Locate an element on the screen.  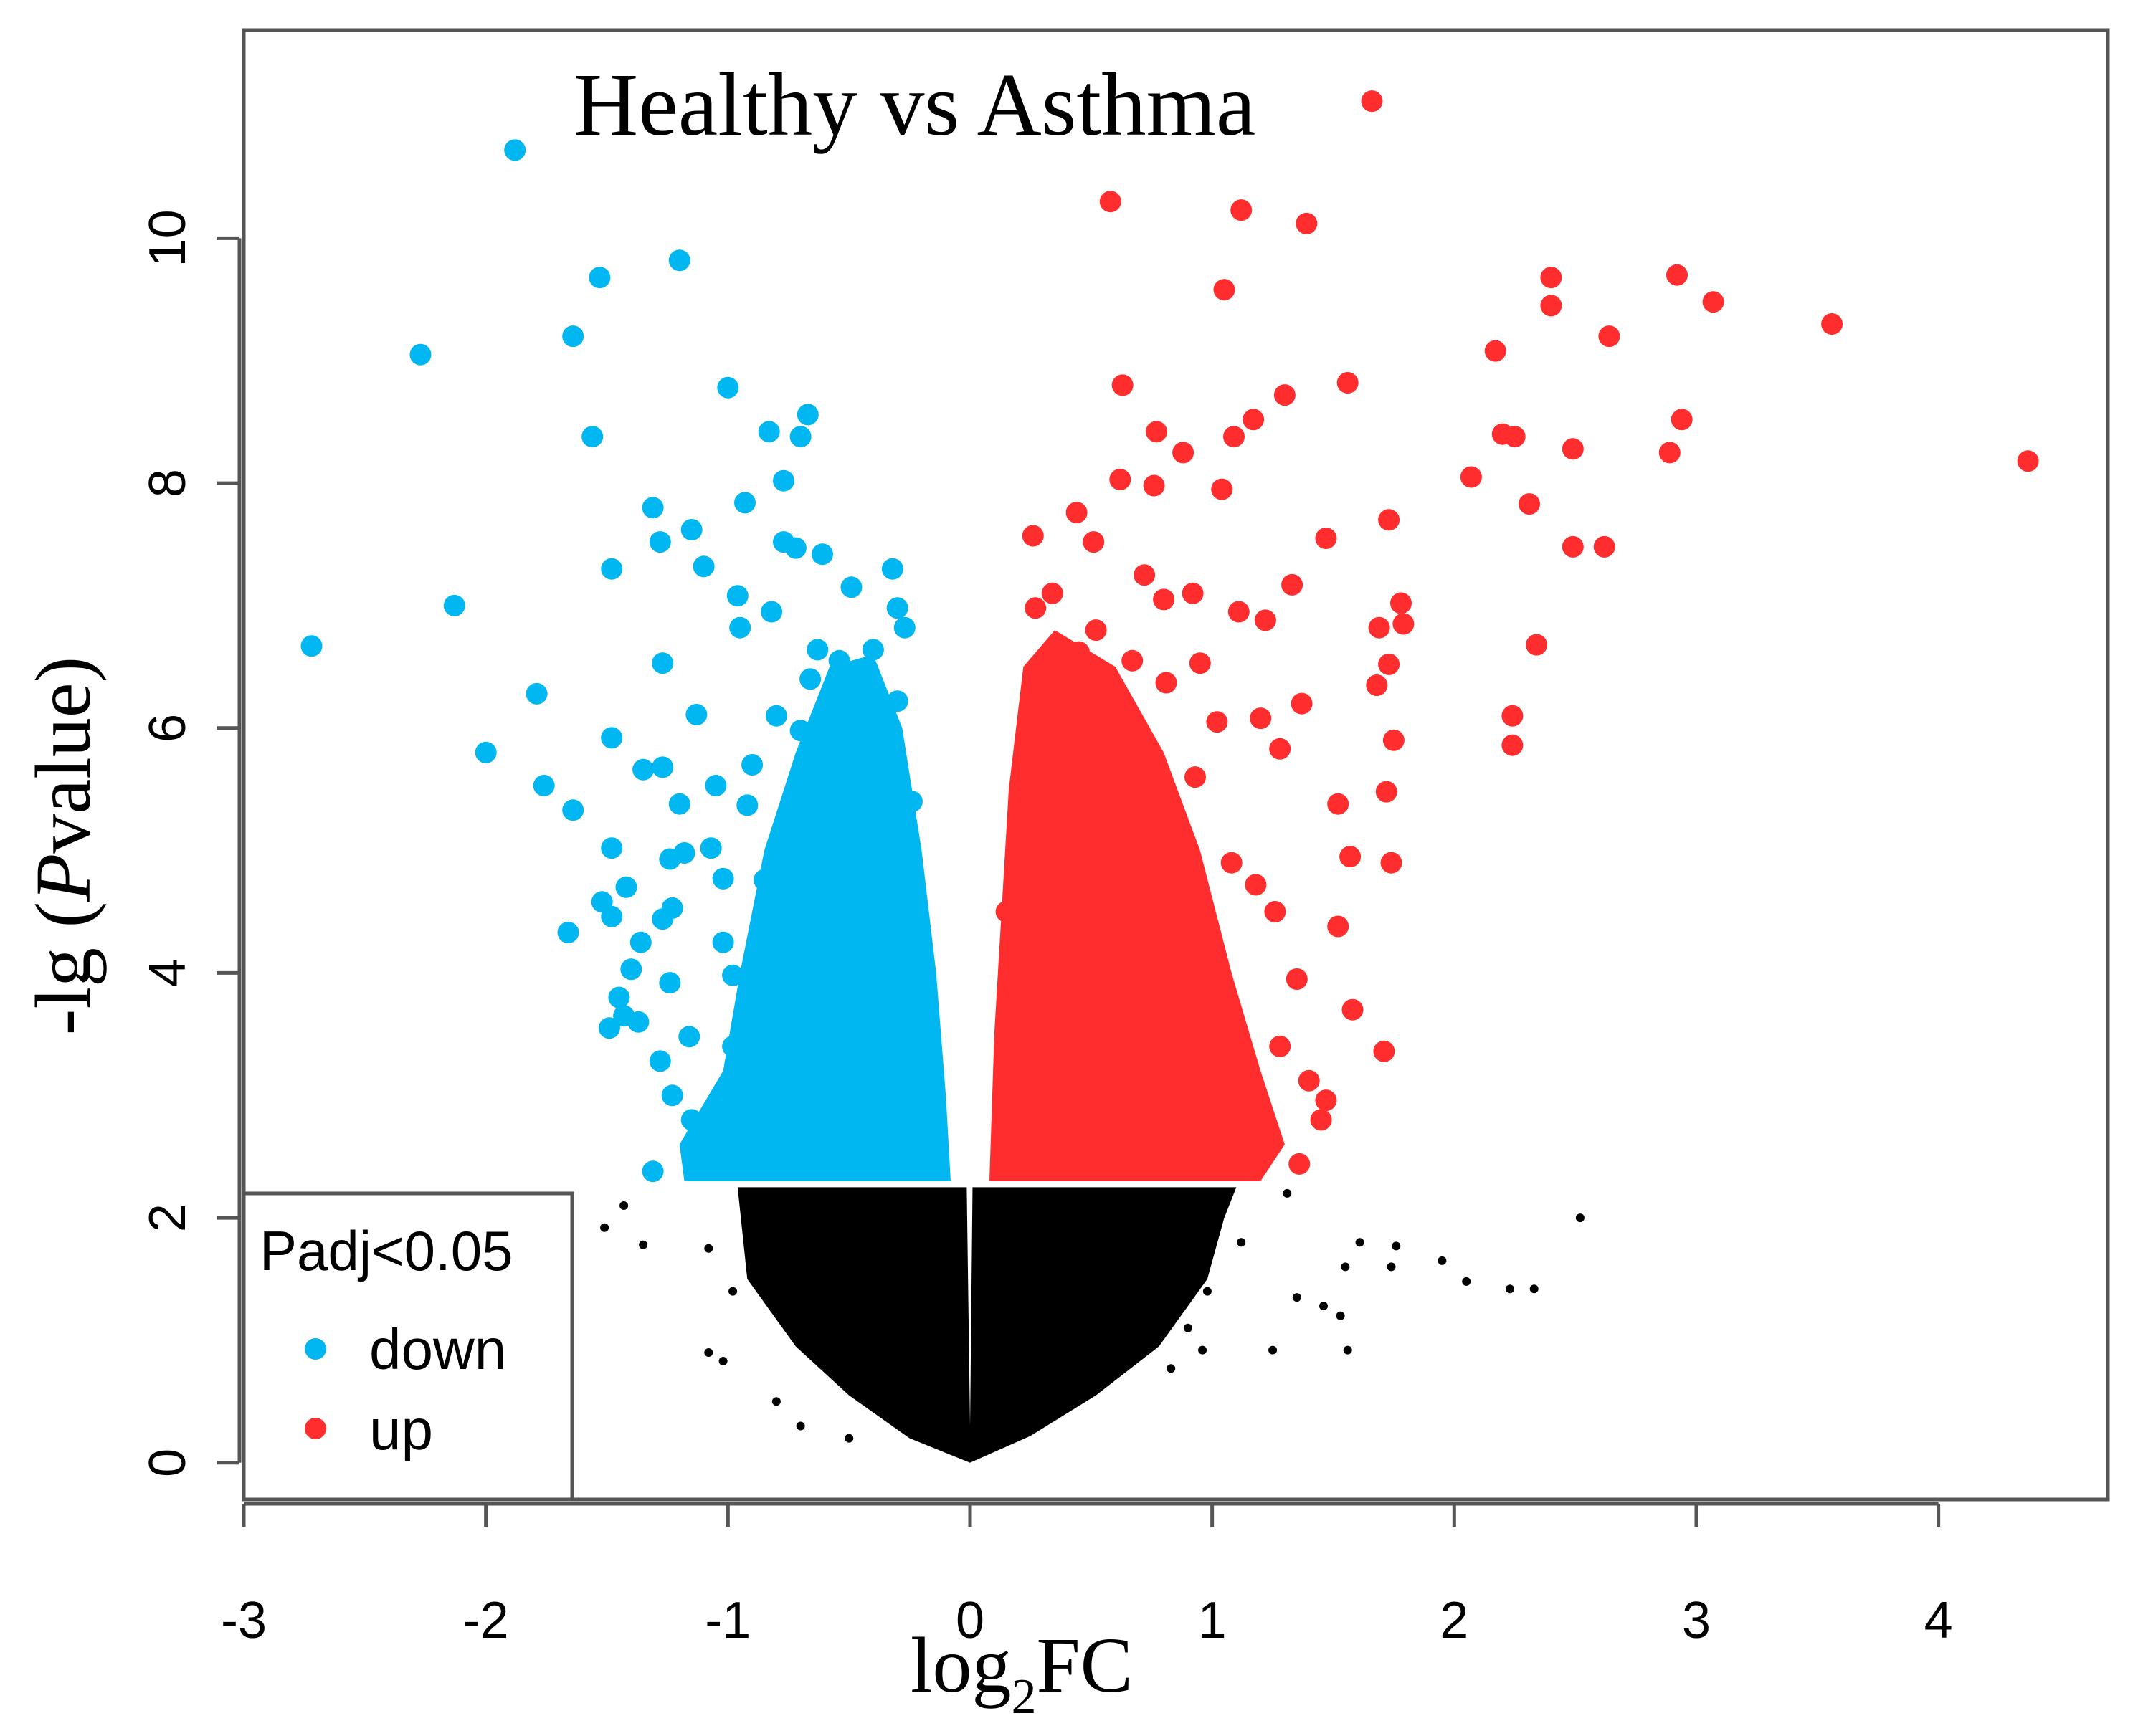
legend: Padj<0.05 down up is located at coordinates (409, 1345).